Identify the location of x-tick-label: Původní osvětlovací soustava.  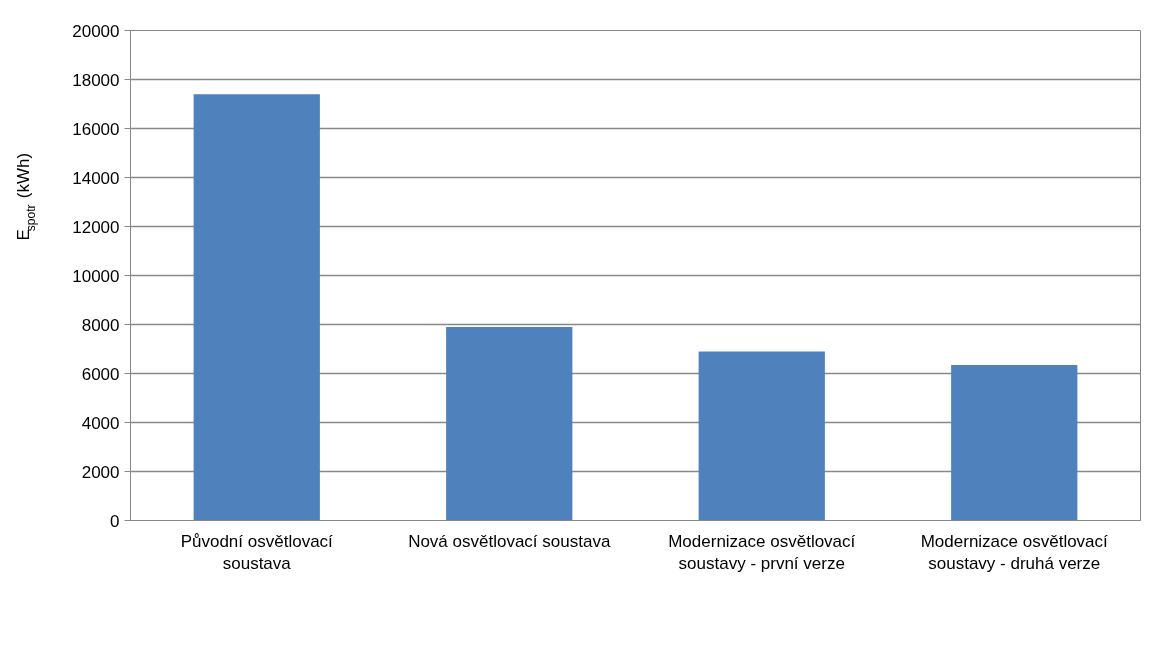
(257, 552).